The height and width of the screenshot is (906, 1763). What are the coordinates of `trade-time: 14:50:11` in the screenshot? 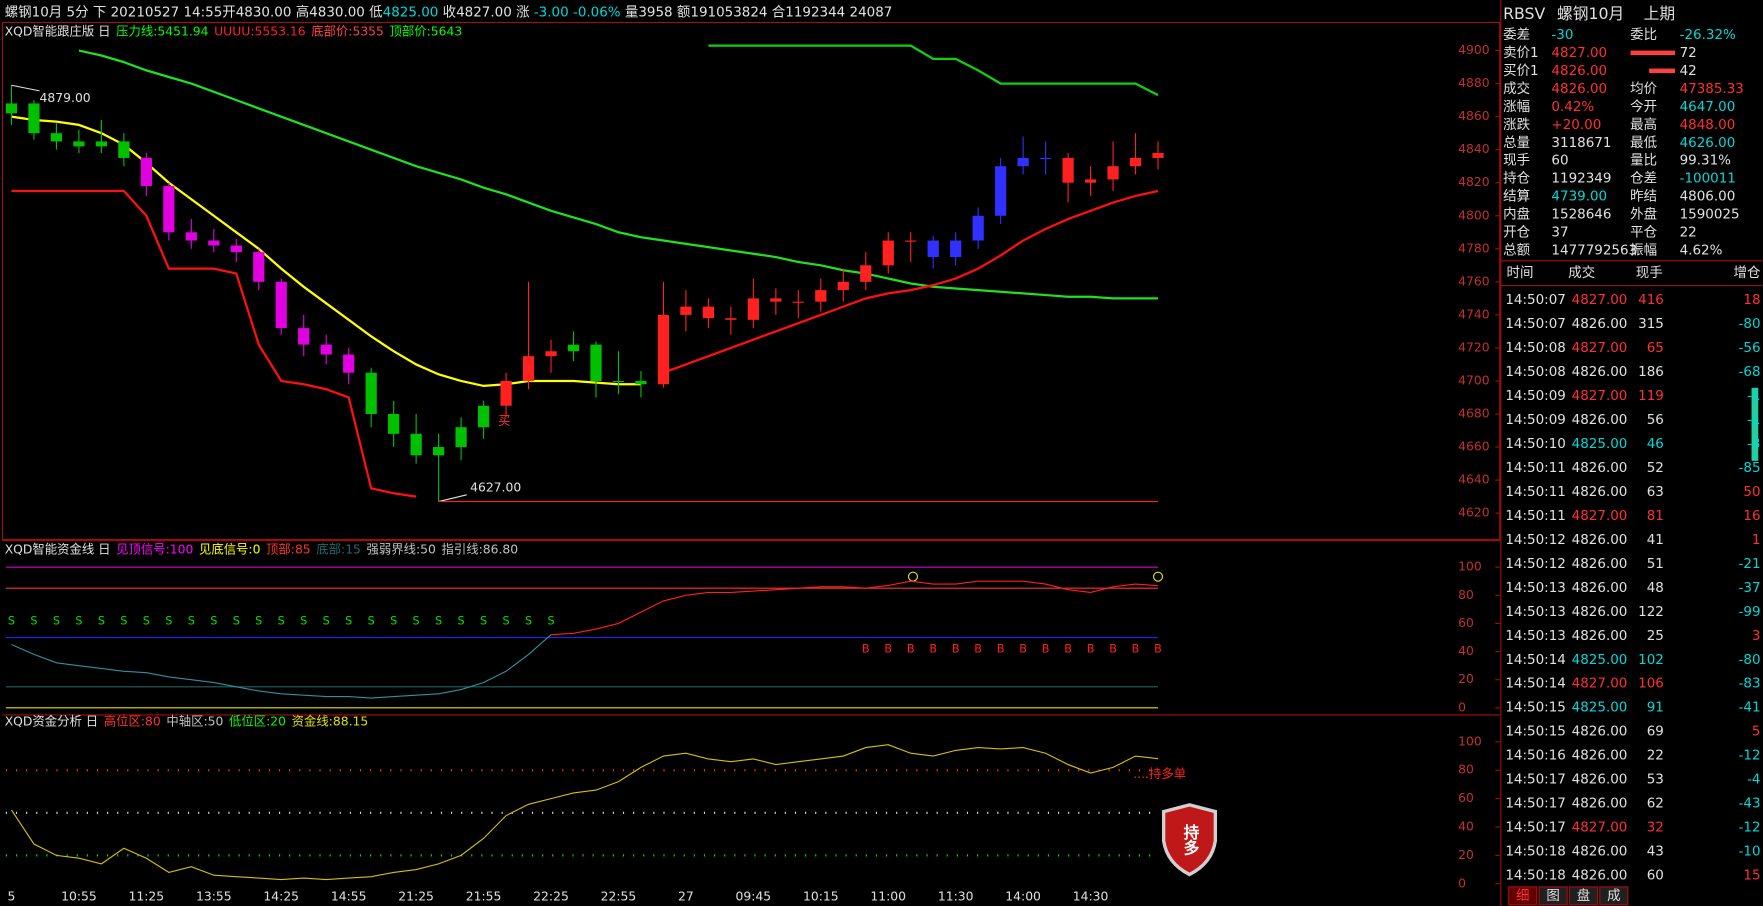 It's located at (1535, 492).